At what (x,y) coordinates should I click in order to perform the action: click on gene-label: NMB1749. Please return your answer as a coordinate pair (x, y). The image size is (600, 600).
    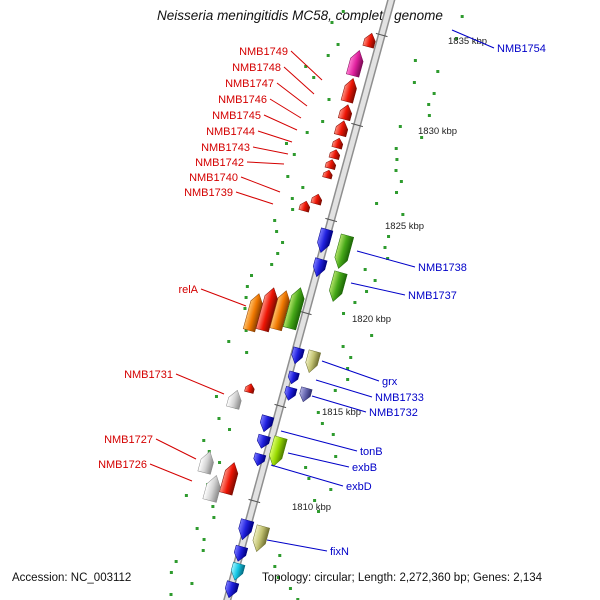
    Looking at the image, I should click on (263, 52).